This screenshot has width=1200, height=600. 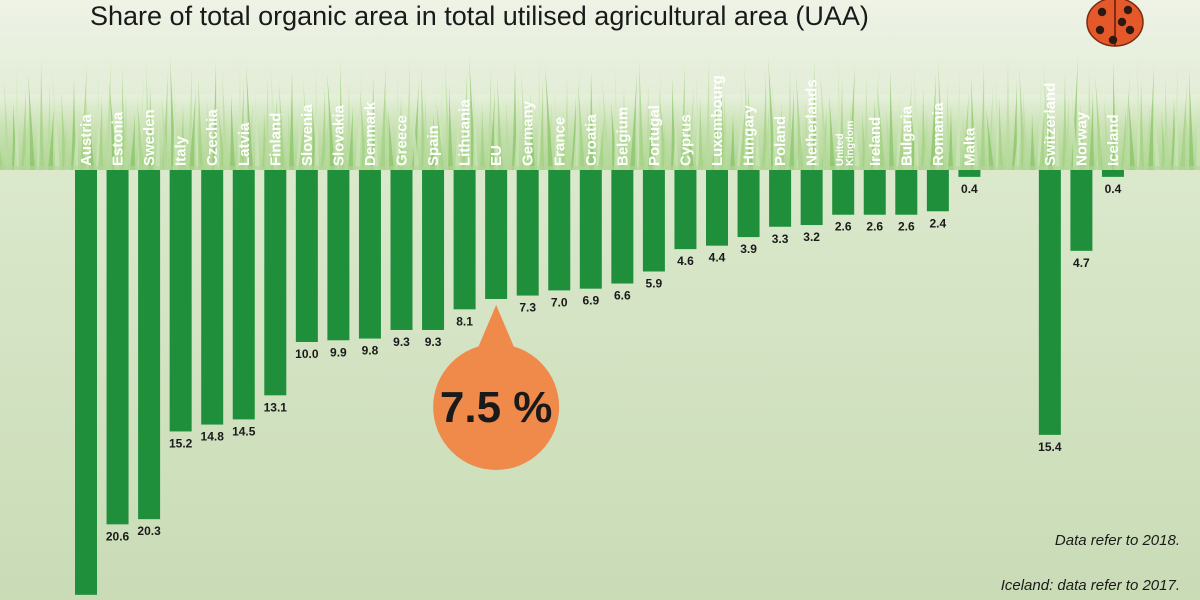 What do you see at coordinates (181, 150) in the screenshot?
I see `category-label: Italy` at bounding box center [181, 150].